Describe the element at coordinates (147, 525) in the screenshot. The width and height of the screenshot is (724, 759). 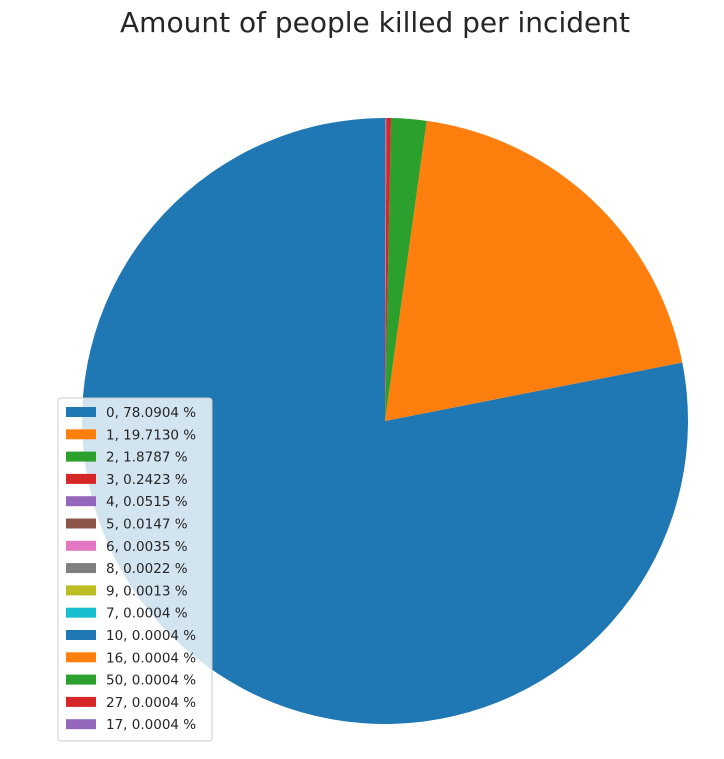
I see `legend-label-5: 5, 0.0147 %` at that location.